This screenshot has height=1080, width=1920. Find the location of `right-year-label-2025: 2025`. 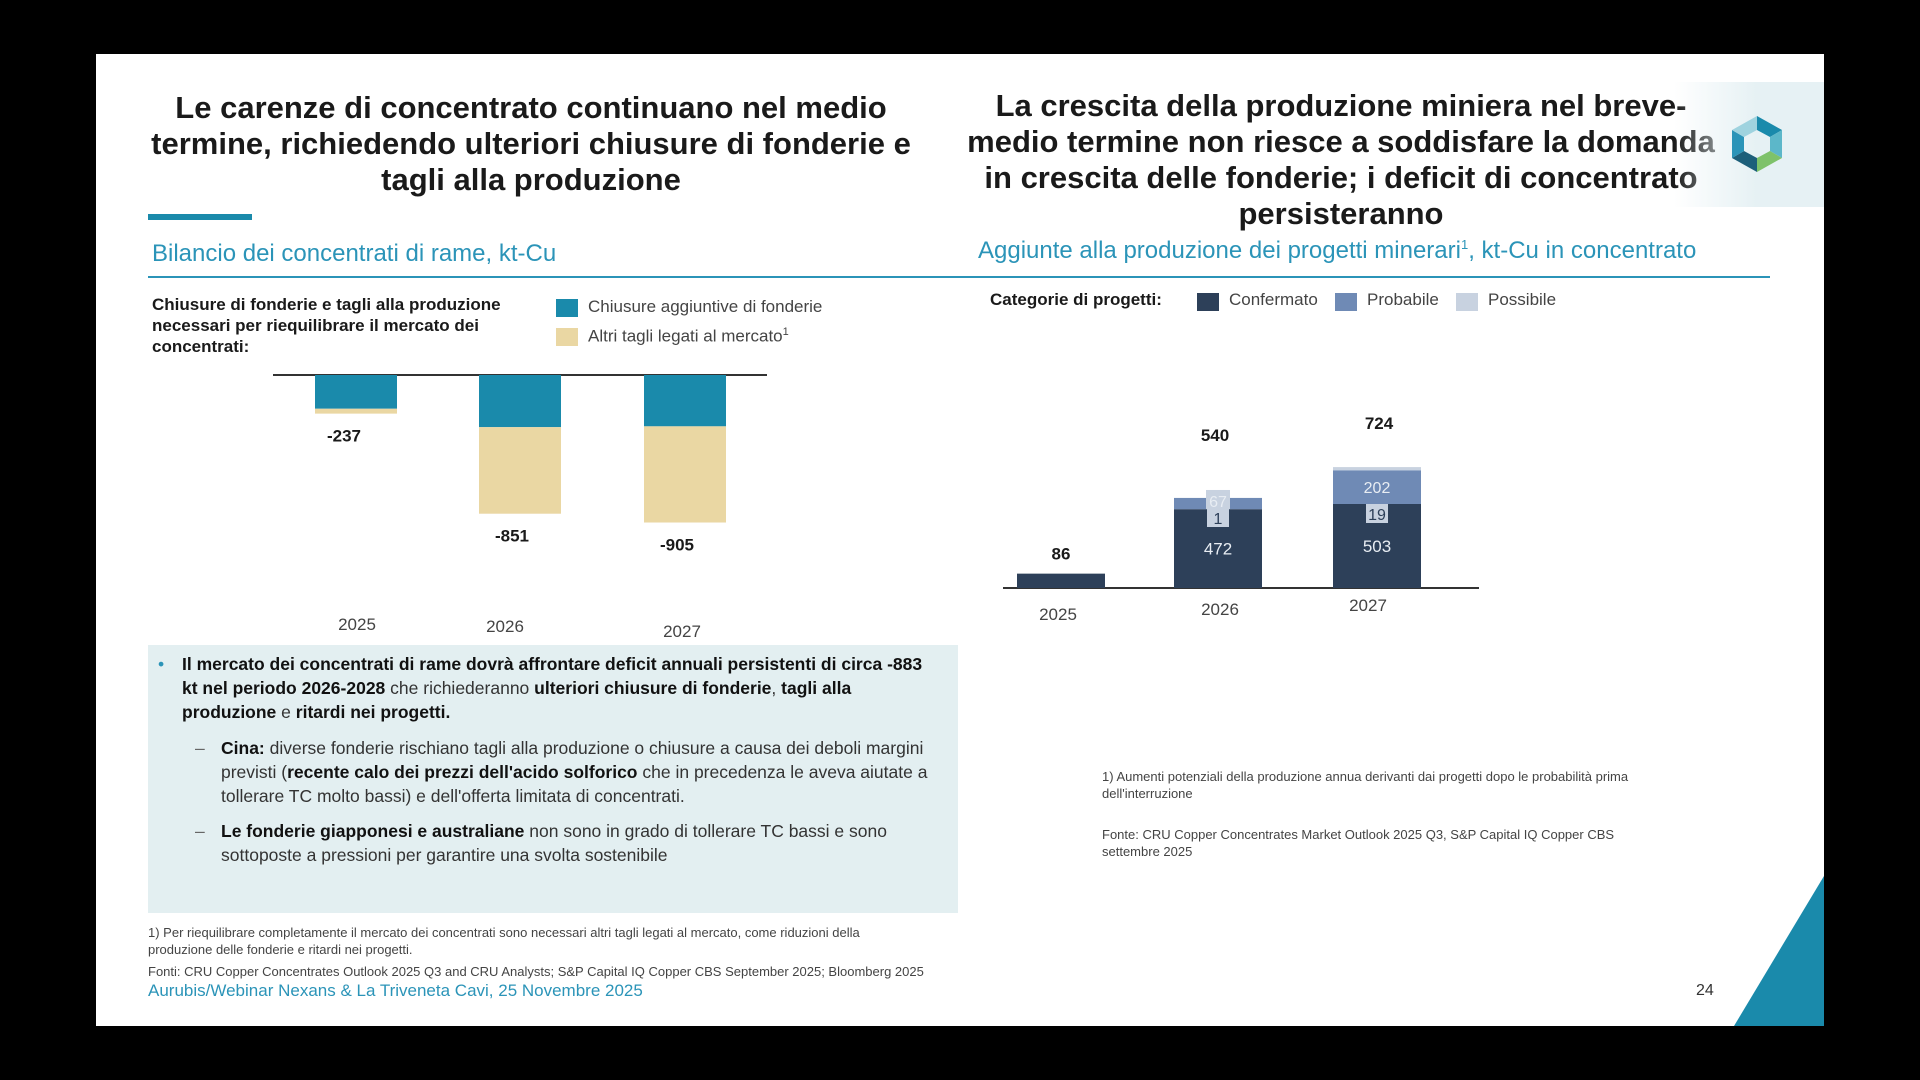

right-year-label-2025: 2025 is located at coordinates (1058, 614).